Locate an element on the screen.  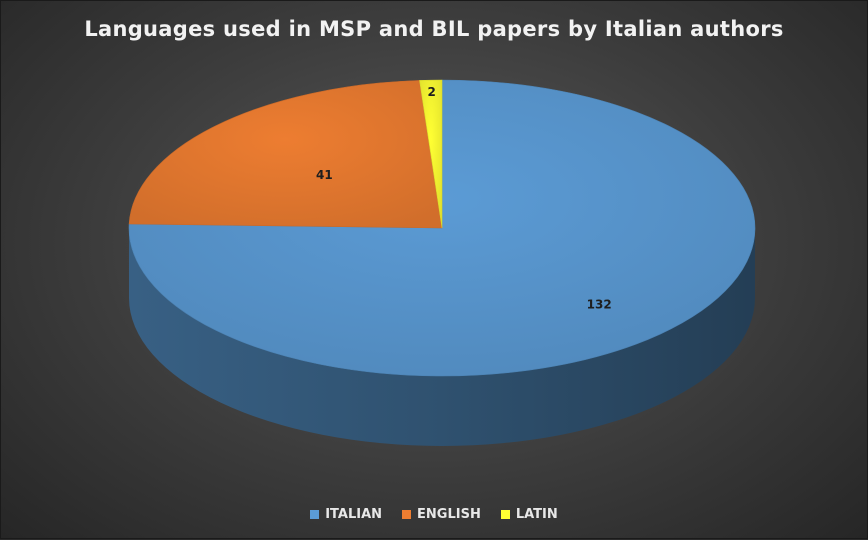
legend-item-italian: ITALIAN is located at coordinates (346, 514).